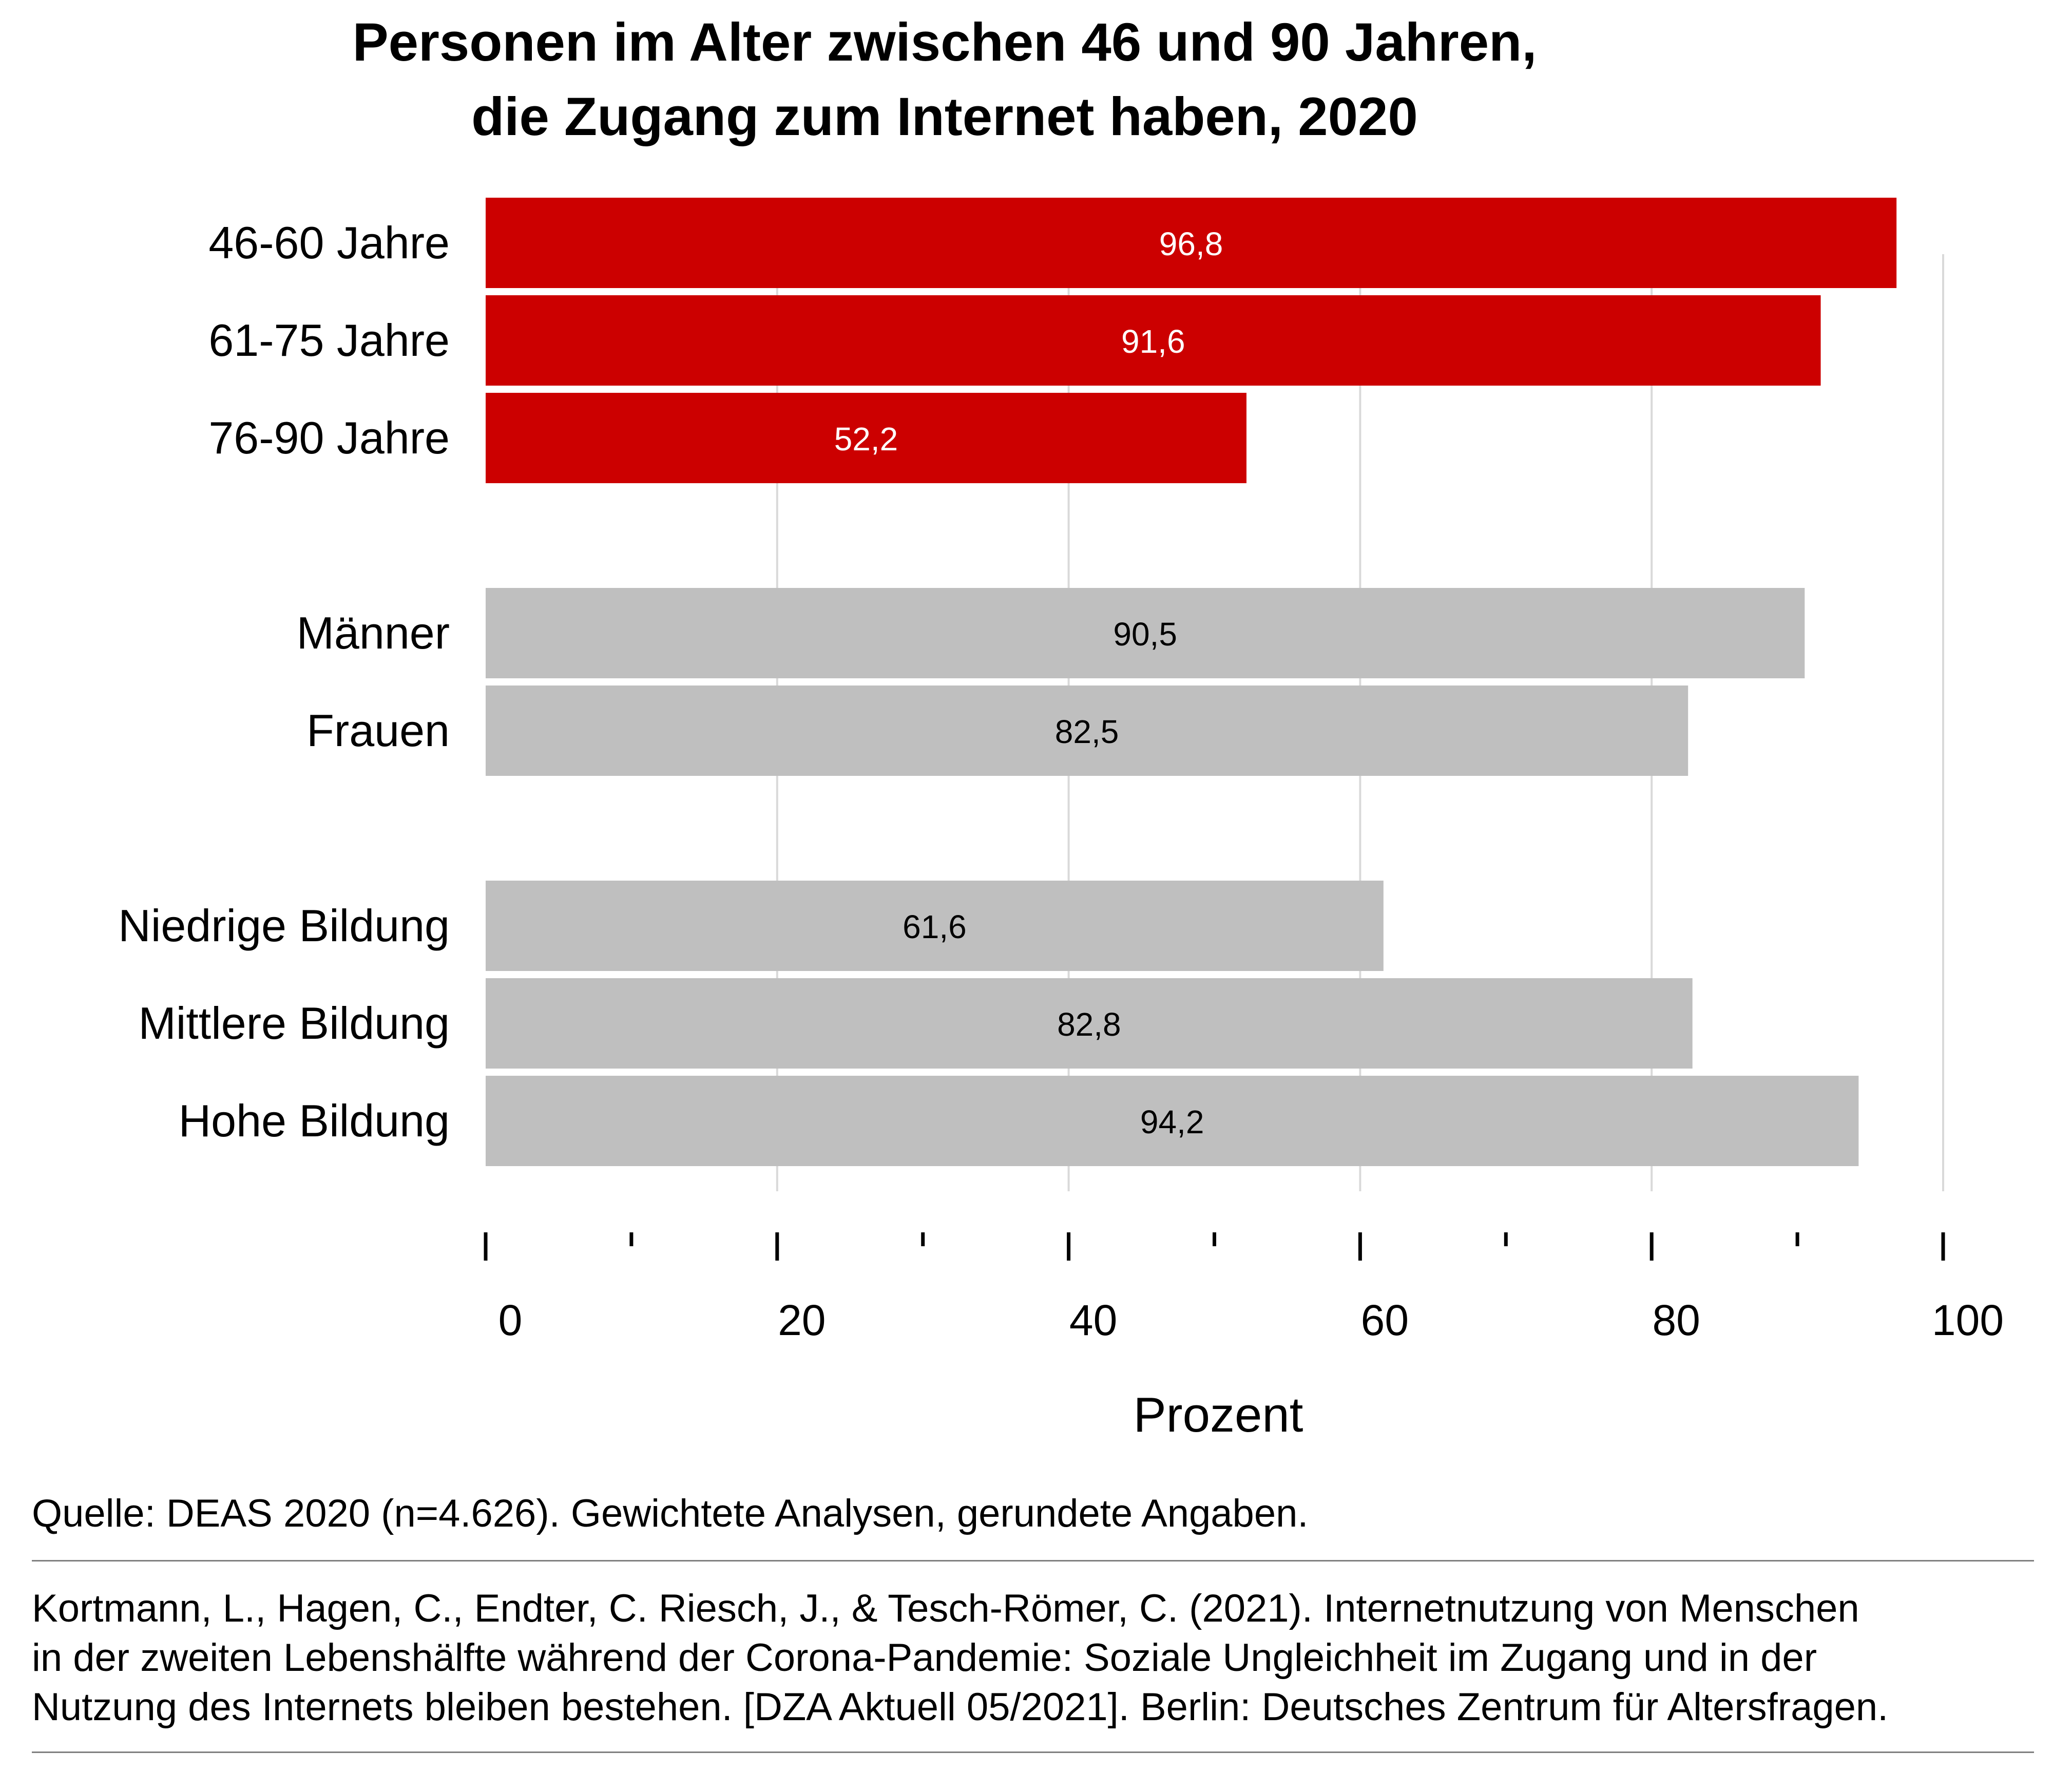  I want to click on category-label: 46-60 Jahre, so click(329, 242).